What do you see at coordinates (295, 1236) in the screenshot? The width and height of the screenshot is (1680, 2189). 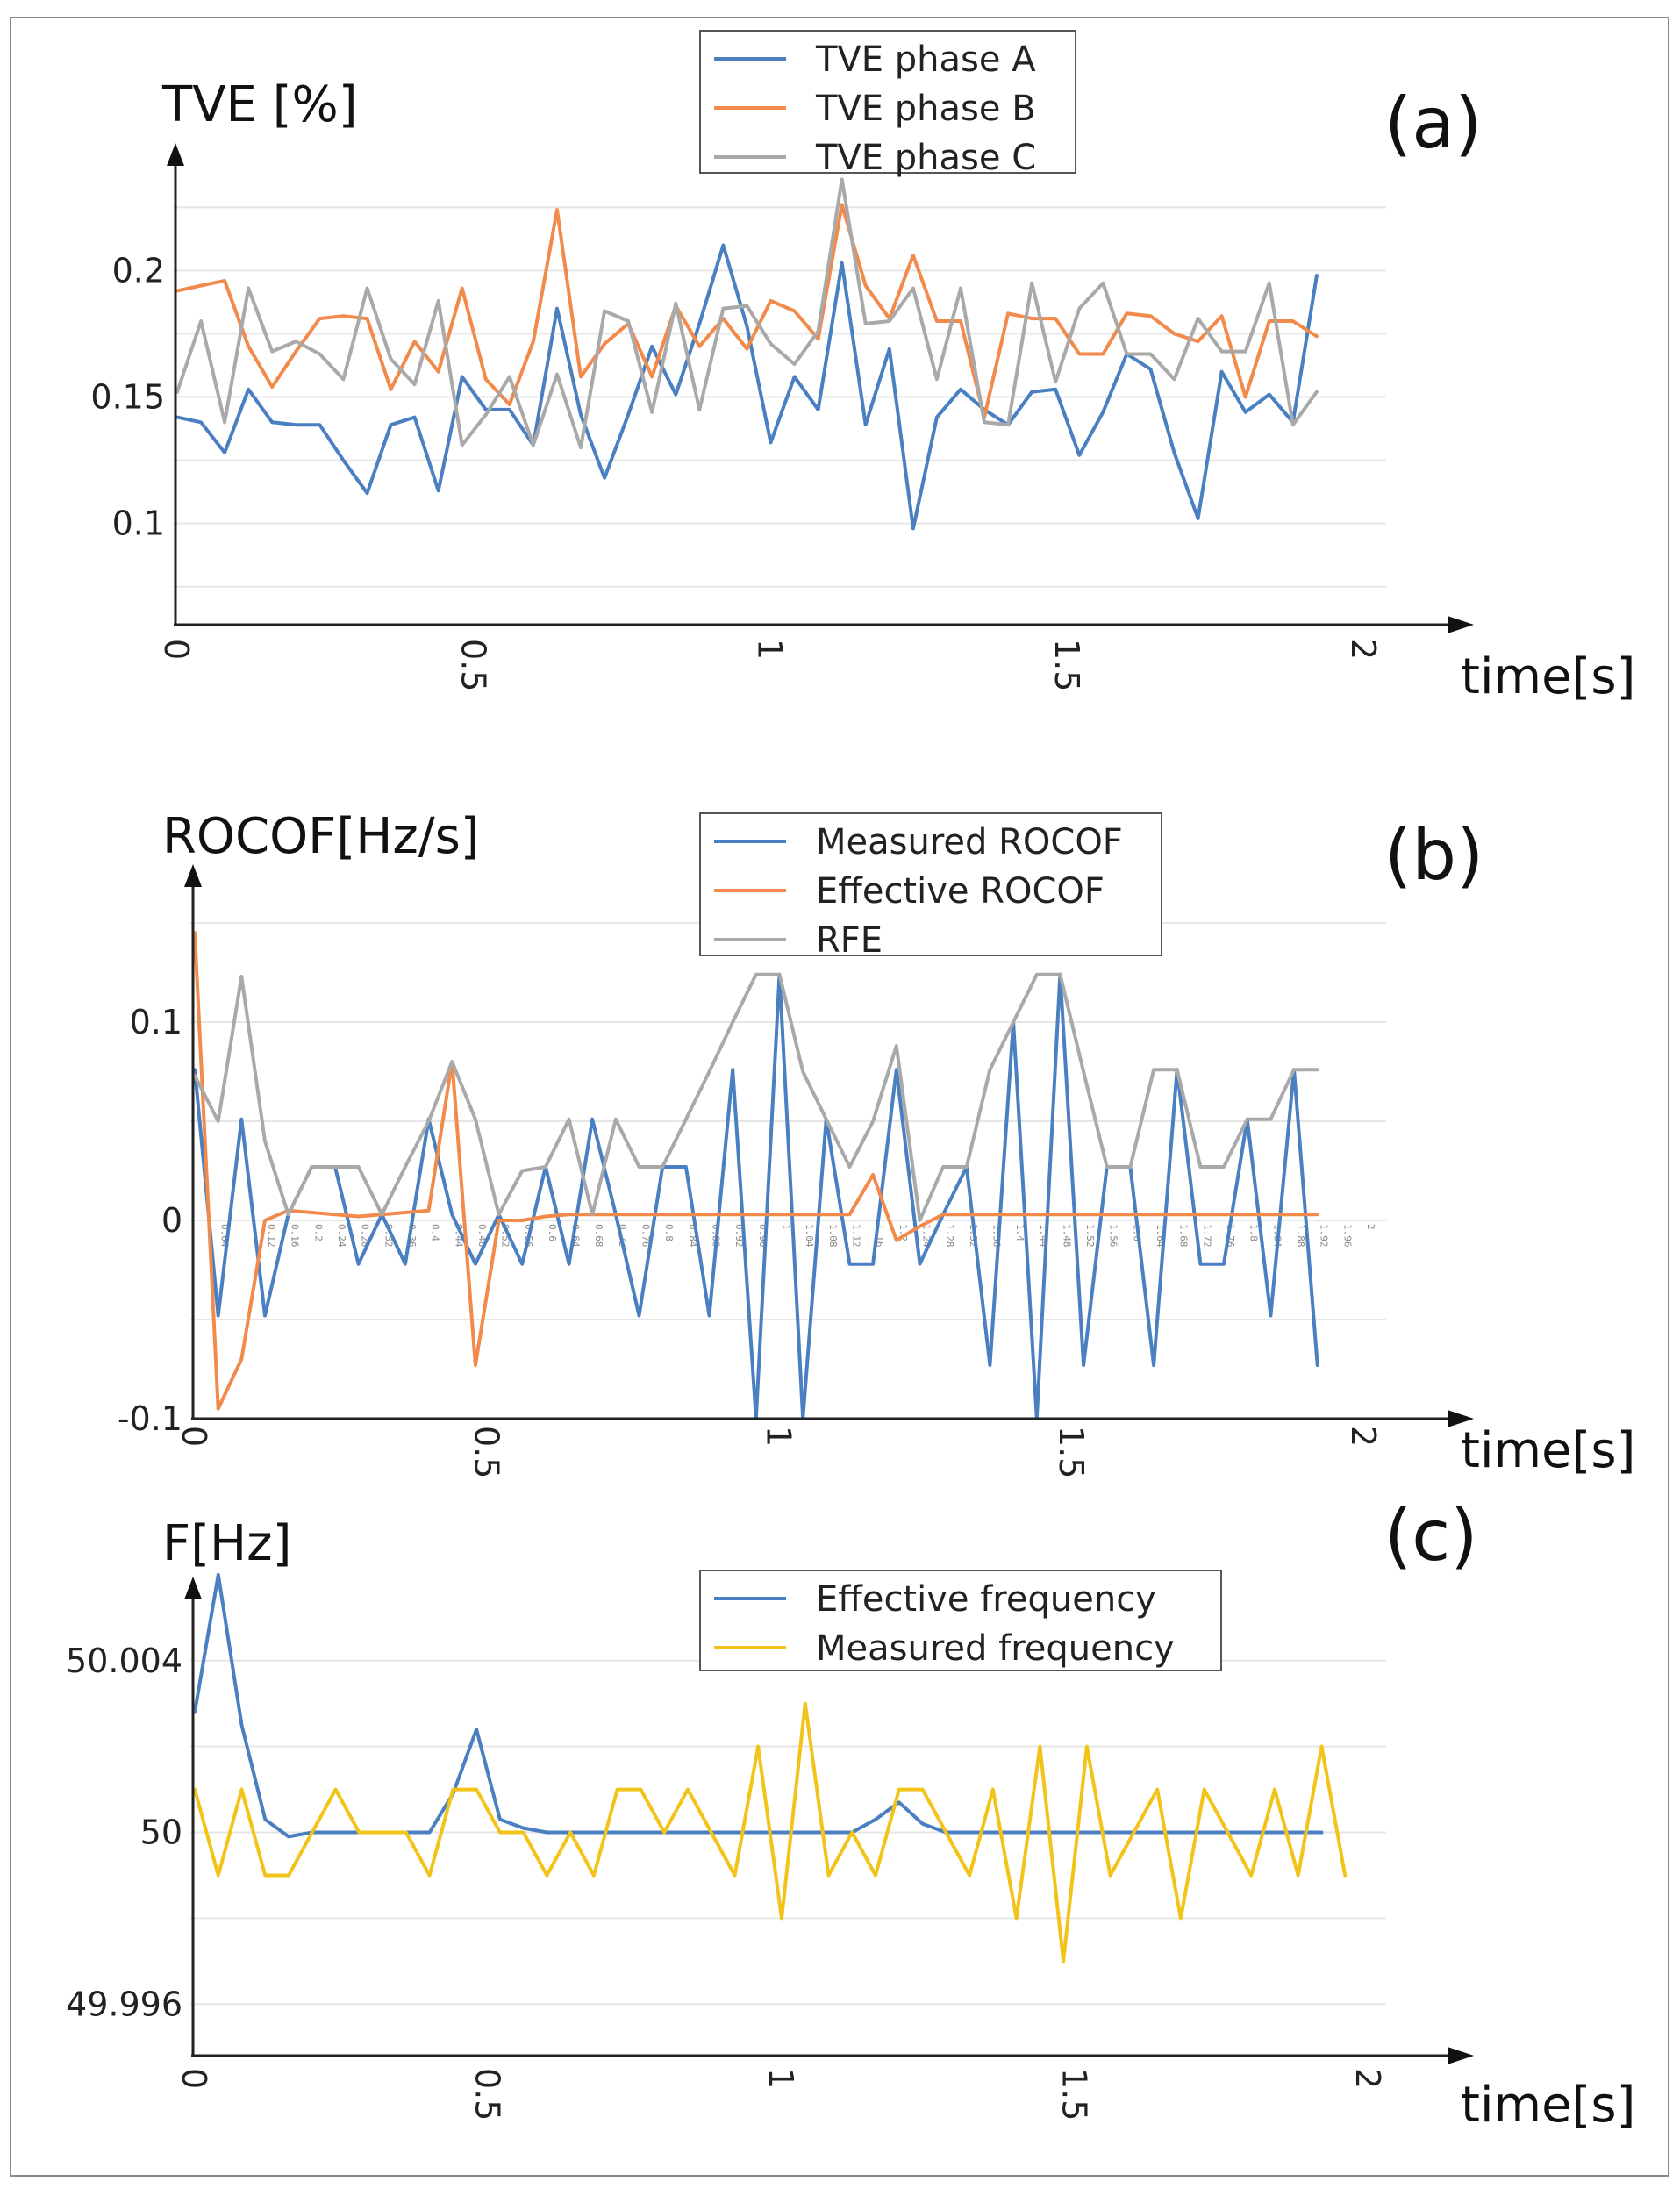 I see `minor-tick-label: 0.16` at bounding box center [295, 1236].